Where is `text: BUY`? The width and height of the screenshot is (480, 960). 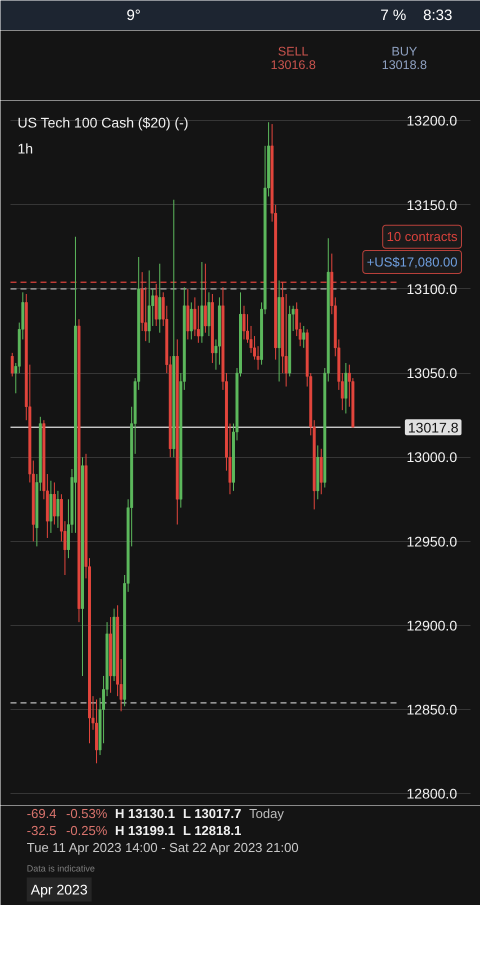 text: BUY is located at coordinates (405, 51).